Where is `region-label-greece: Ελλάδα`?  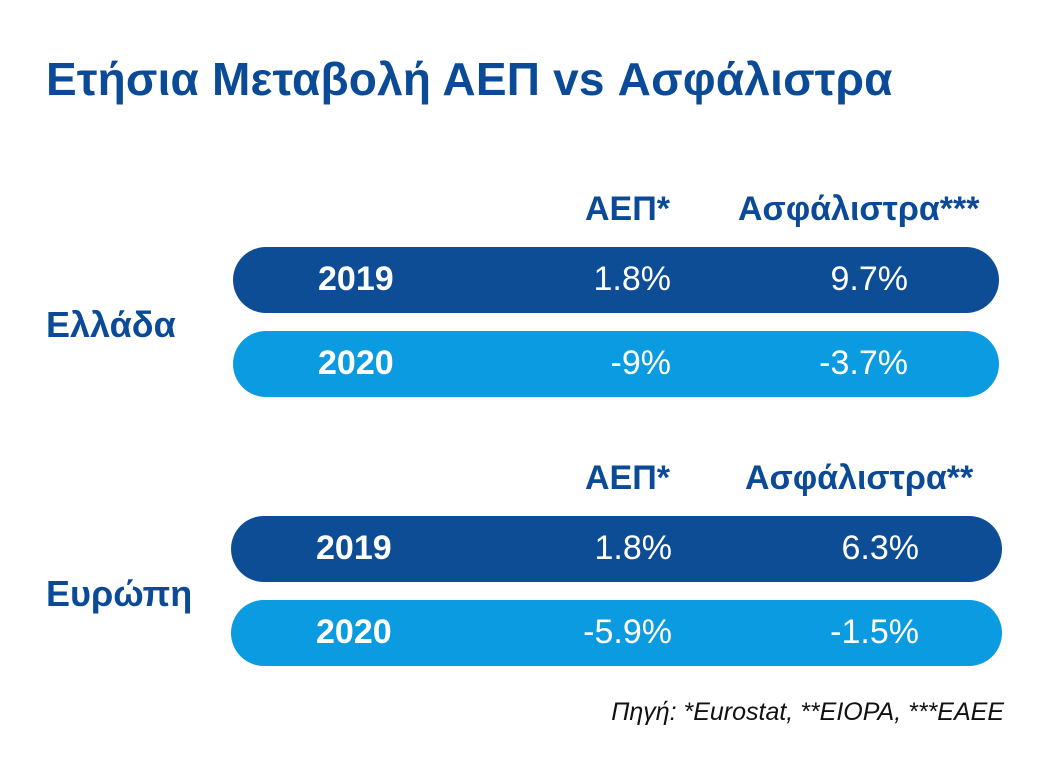 region-label-greece: Ελλάδα is located at coordinates (111, 324).